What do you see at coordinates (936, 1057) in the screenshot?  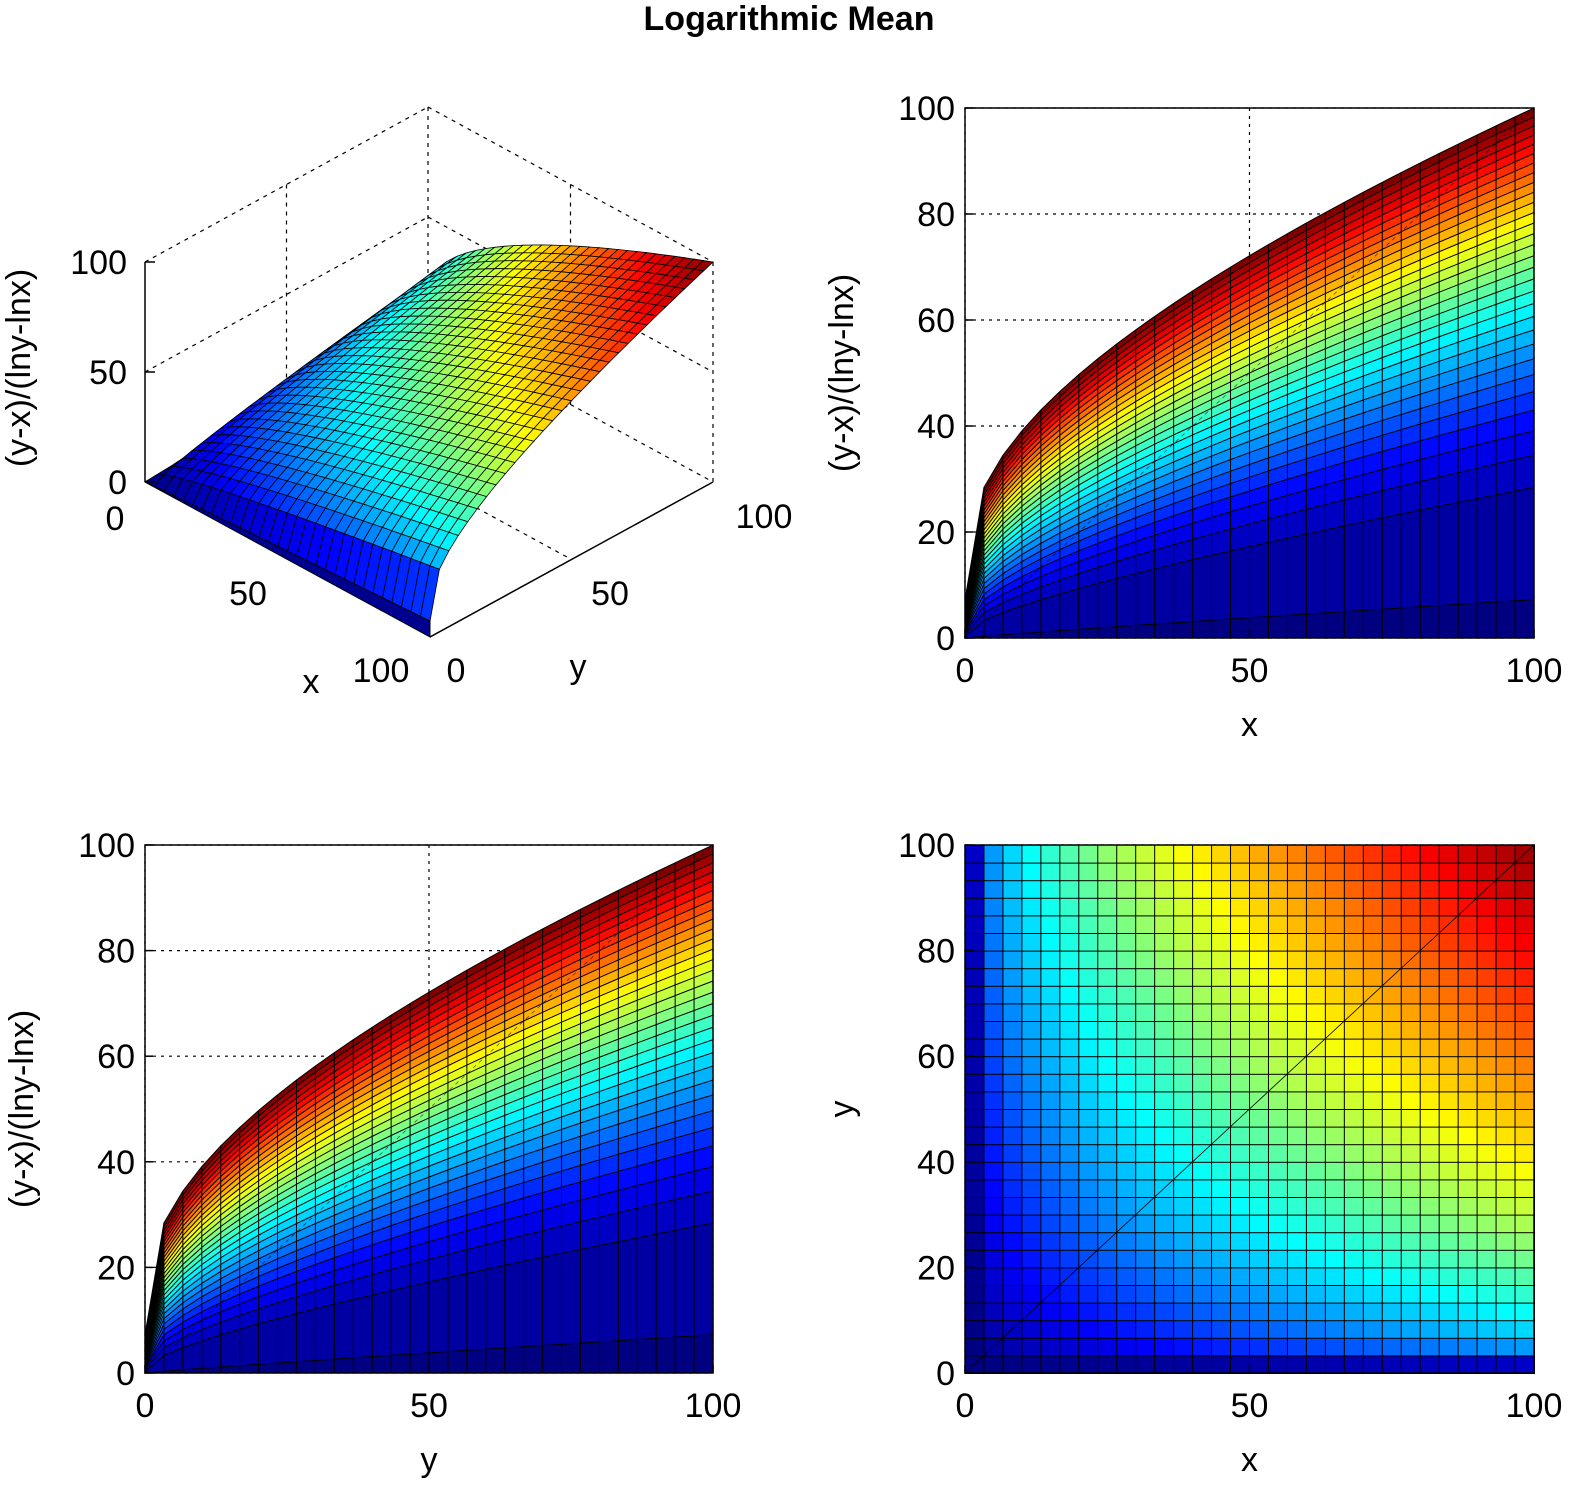 I see `y-tick-label: 60` at bounding box center [936, 1057].